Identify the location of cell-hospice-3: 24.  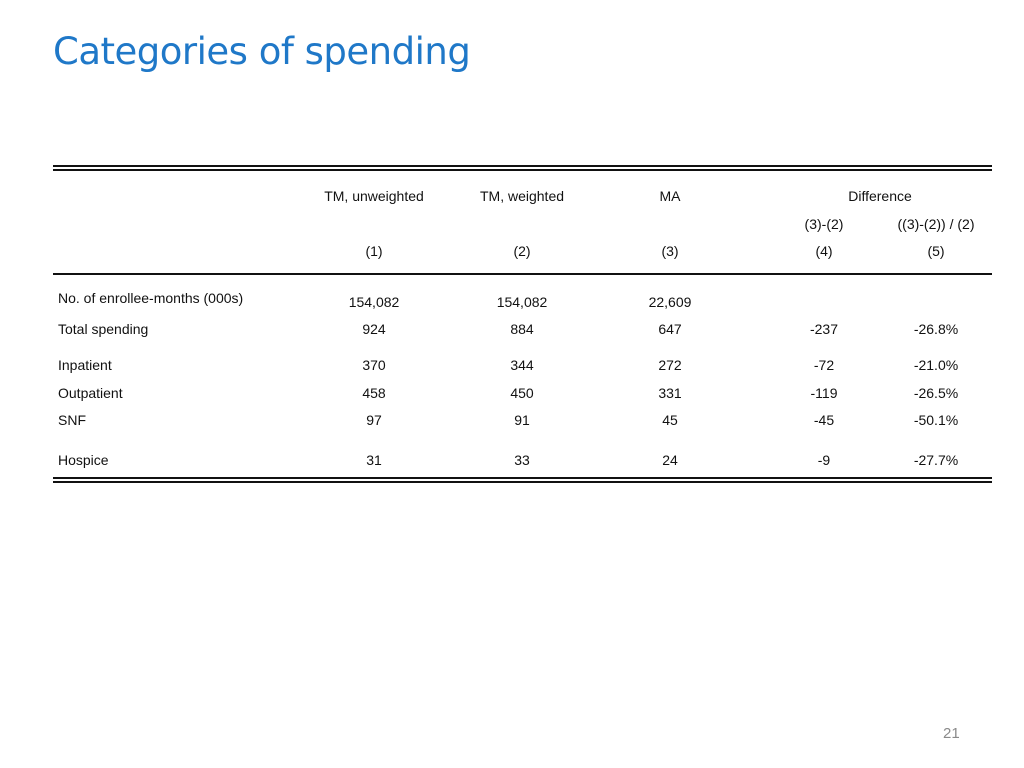
(670, 460).